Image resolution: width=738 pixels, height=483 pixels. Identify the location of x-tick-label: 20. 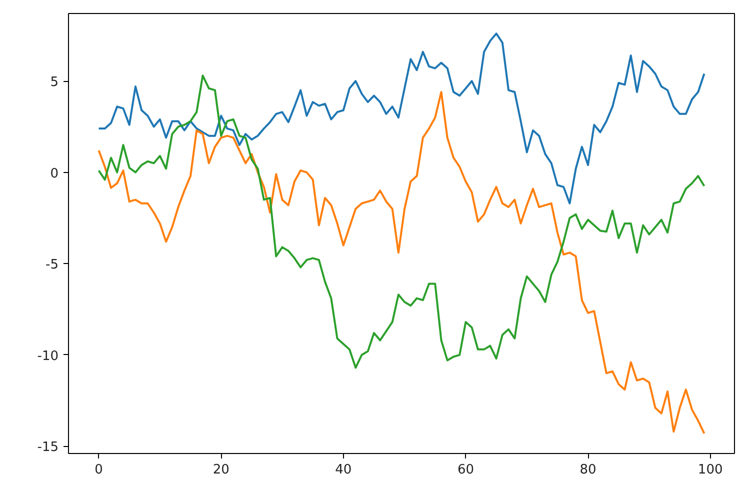
(221, 470).